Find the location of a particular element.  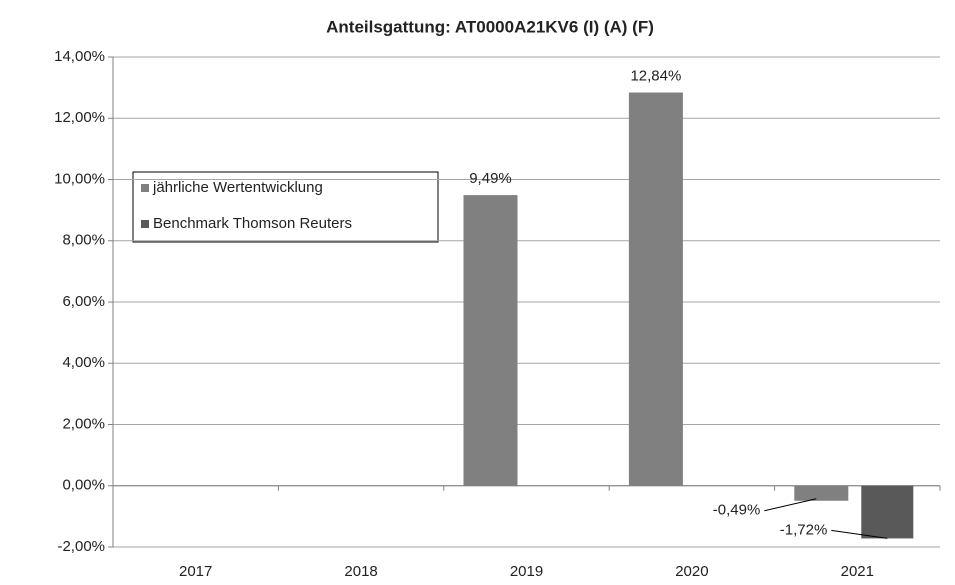

y-tick-label: 10,00% is located at coordinates (79, 178).